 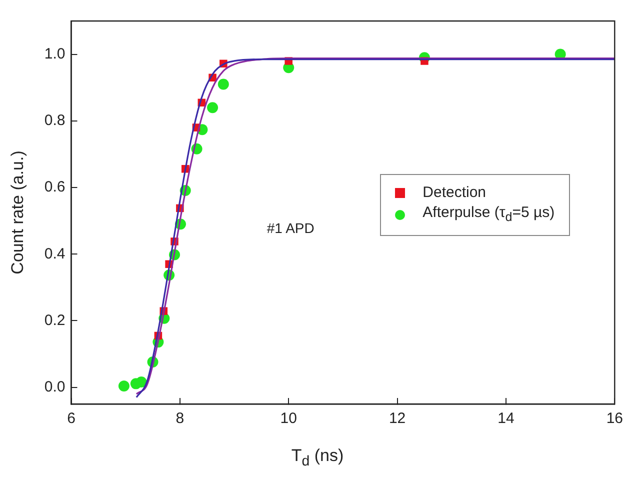 I want to click on legend-label: Detection, so click(x=454, y=193).